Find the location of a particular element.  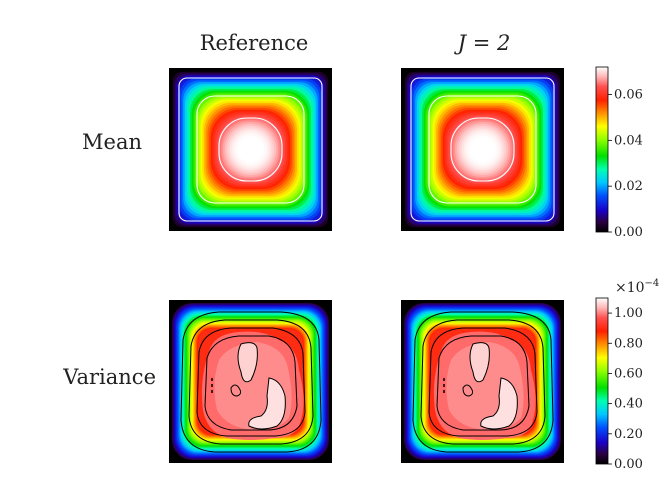

column-title-reference: Reference is located at coordinates (254, 43).